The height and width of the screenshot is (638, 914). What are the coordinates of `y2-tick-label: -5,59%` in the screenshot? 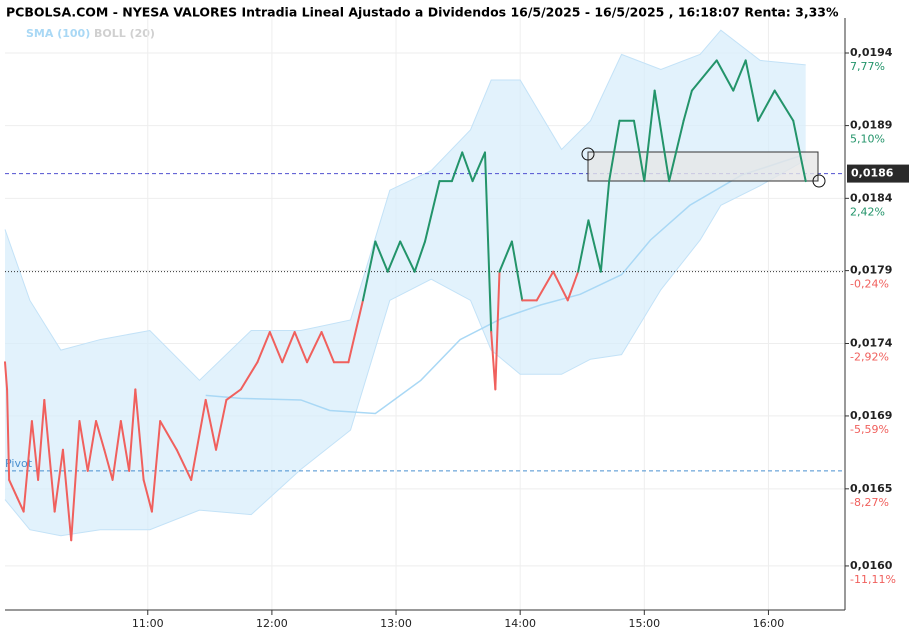 It's located at (869, 429).